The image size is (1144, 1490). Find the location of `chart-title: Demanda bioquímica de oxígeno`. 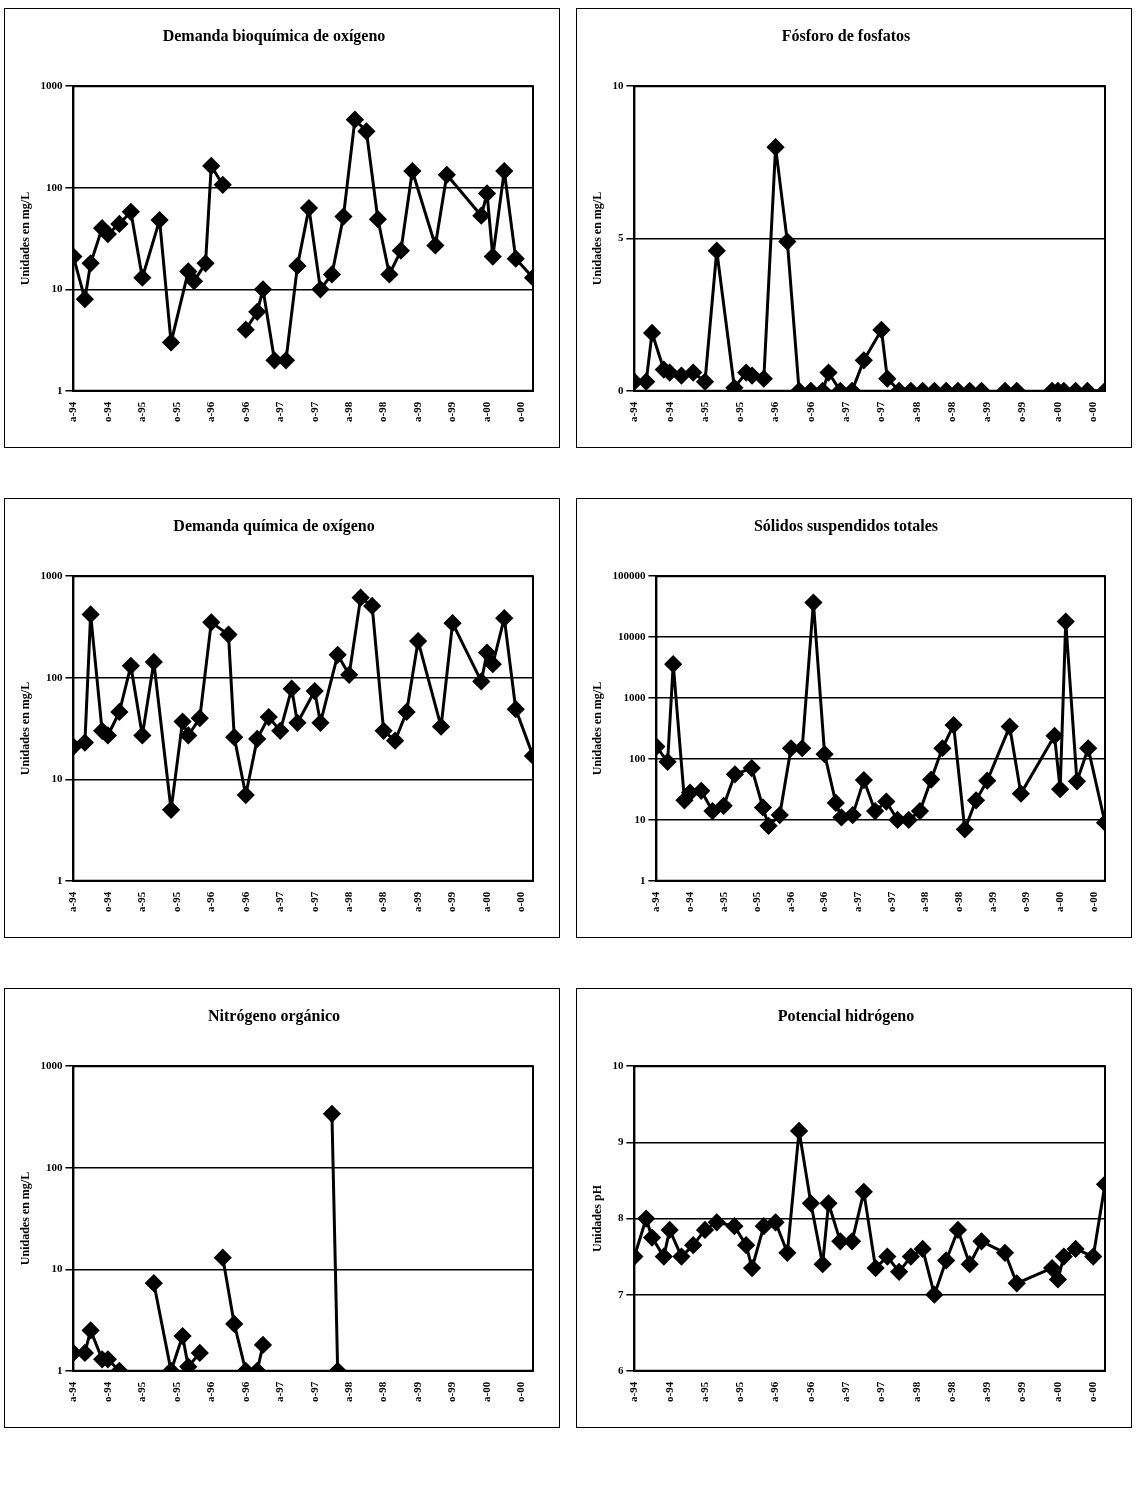

chart-title: Demanda bioquímica de oxígeno is located at coordinates (274, 35).